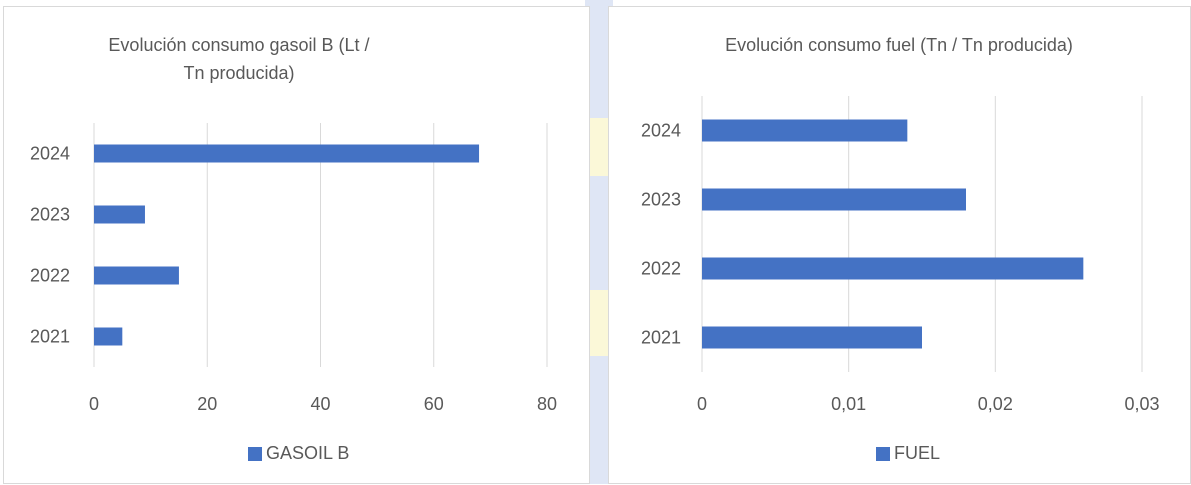 This screenshot has width=1191, height=485. I want to click on x-tick-label: 0,02, so click(995, 404).